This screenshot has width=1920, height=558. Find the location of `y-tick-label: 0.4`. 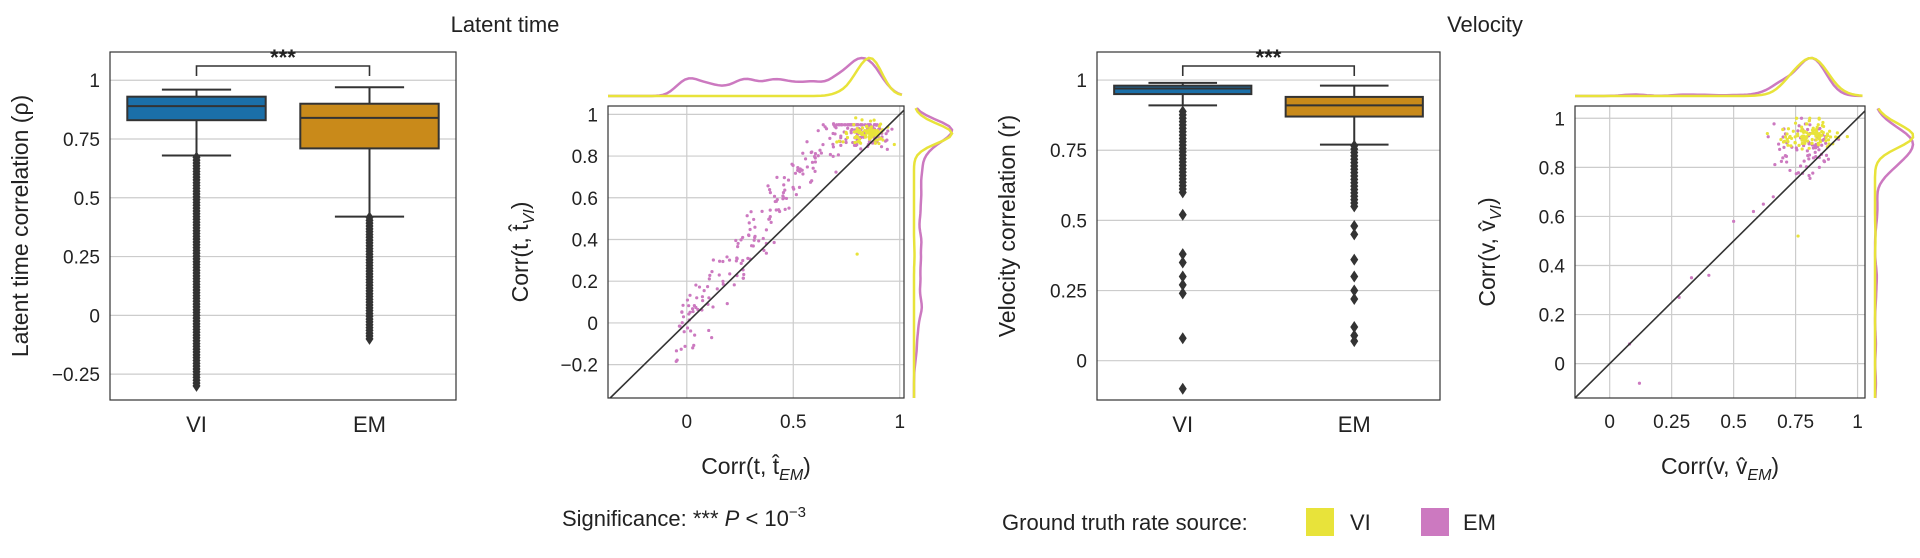

y-tick-label: 0.4 is located at coordinates (1552, 266).